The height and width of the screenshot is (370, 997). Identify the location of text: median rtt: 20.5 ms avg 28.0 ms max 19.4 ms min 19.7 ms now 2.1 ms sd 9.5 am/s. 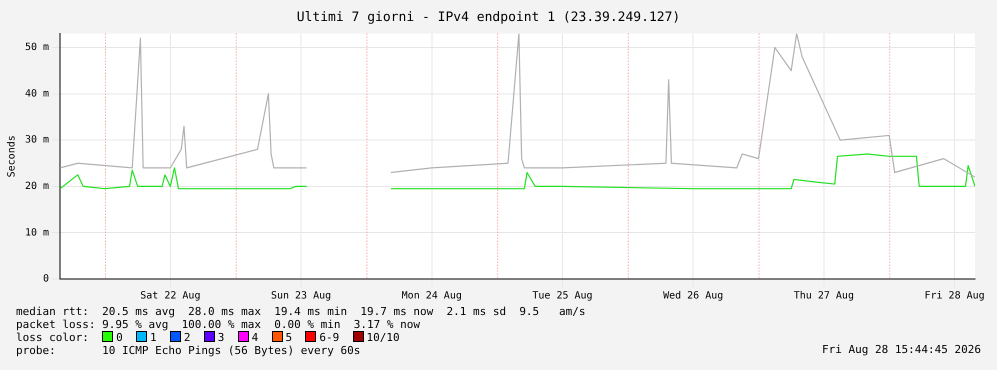
(301, 311).